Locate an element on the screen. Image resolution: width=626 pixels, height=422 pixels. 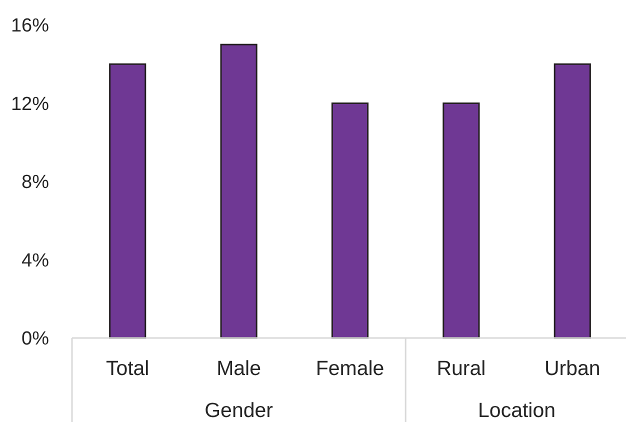
text: Gender is located at coordinates (239, 410).